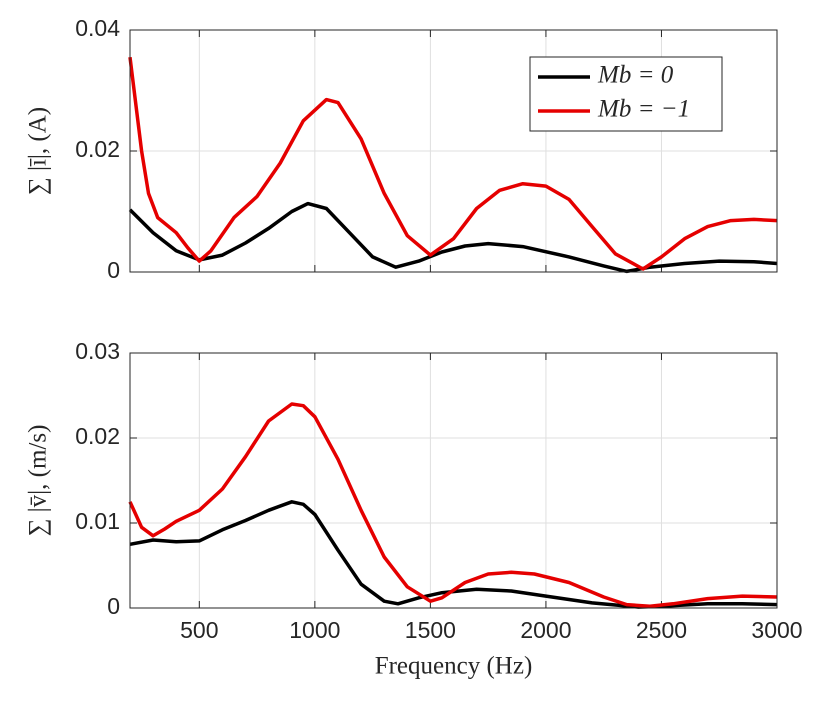 The image size is (830, 721). Describe the element at coordinates (776, 630) in the screenshot. I see `x-tick-label: 3000` at that location.